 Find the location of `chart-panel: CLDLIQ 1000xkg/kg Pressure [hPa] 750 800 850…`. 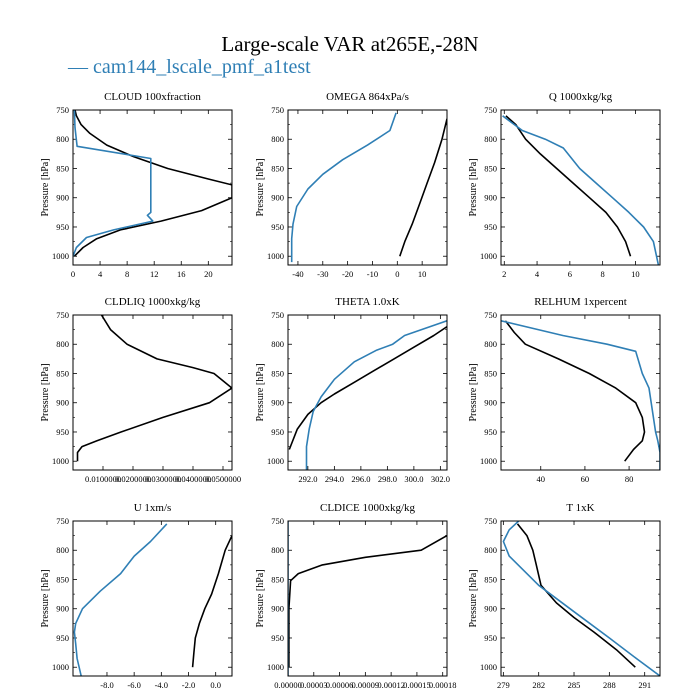

chart-panel: CLDLIQ 1000xkg/kg Pressure [hPa] 750 800 850… is located at coordinates (140, 390).